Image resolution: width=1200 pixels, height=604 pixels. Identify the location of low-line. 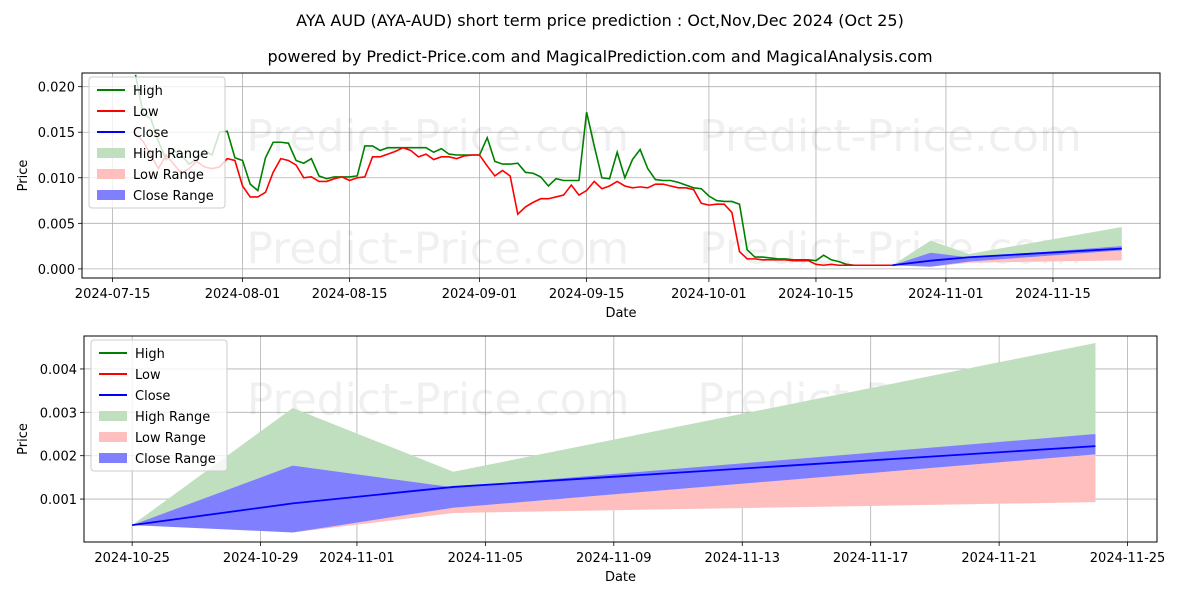
(513, 200).